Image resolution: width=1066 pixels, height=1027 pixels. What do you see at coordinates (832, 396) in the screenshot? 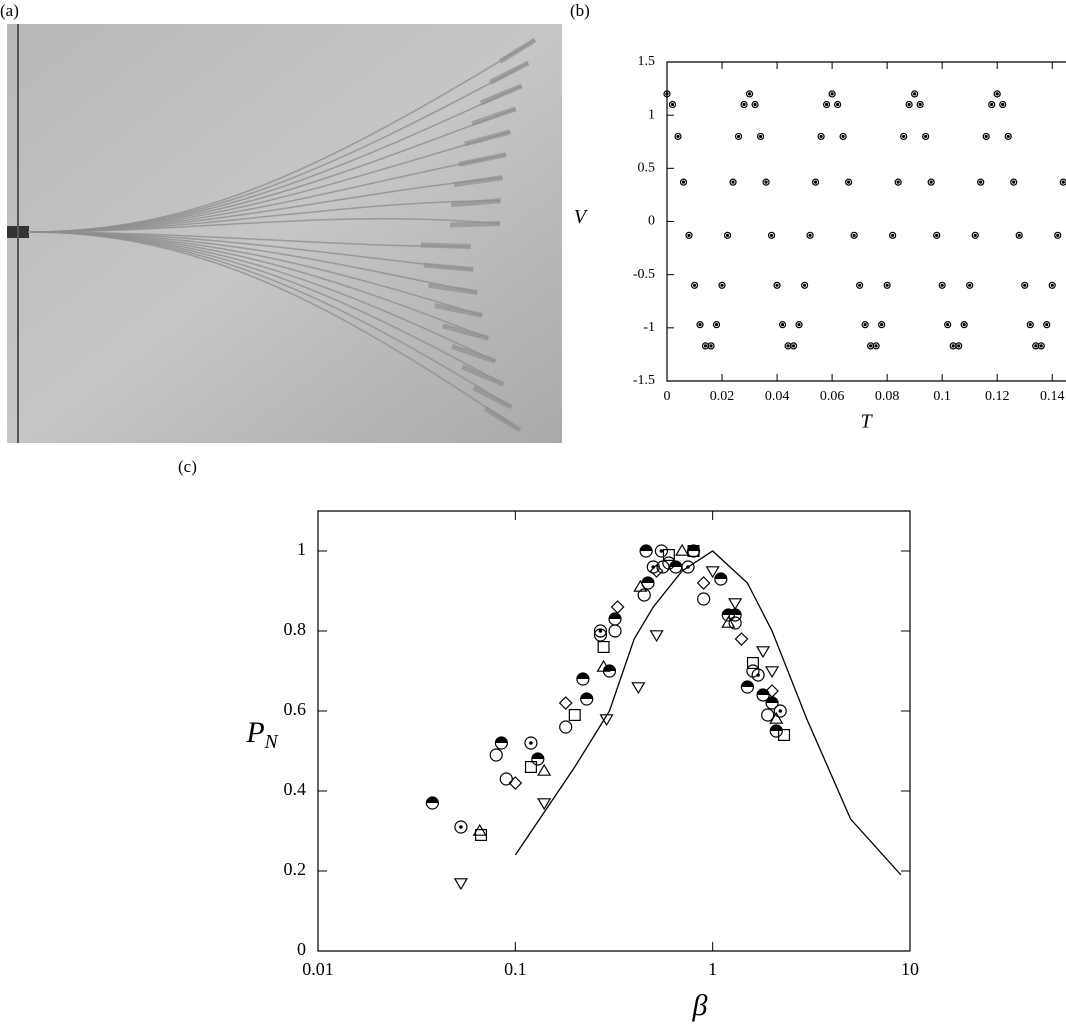
I see `x-tick-label: 0.06` at bounding box center [832, 396].